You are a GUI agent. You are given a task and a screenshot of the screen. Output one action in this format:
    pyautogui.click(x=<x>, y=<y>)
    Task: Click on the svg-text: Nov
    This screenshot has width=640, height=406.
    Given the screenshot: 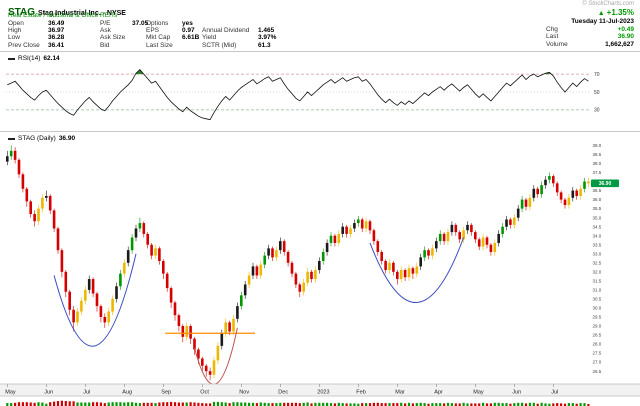 What is the action you would take?
    pyautogui.click(x=244, y=393)
    